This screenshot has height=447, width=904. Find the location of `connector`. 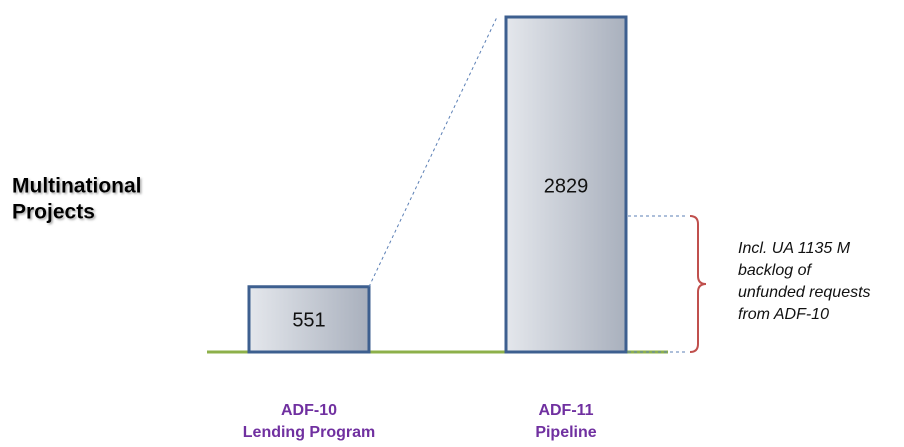

connector is located at coordinates (433, 151).